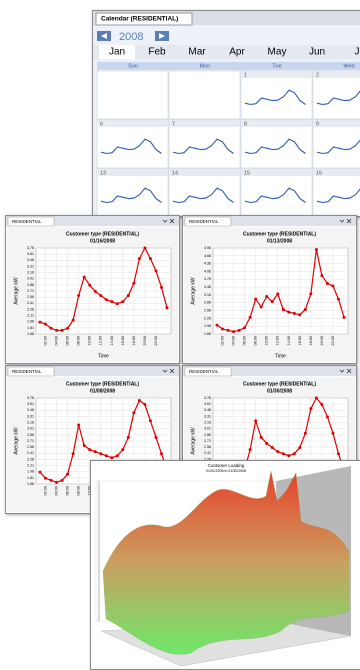 The image size is (360, 670). I want to click on y-tick-label: 2.71, so click(207, 441).